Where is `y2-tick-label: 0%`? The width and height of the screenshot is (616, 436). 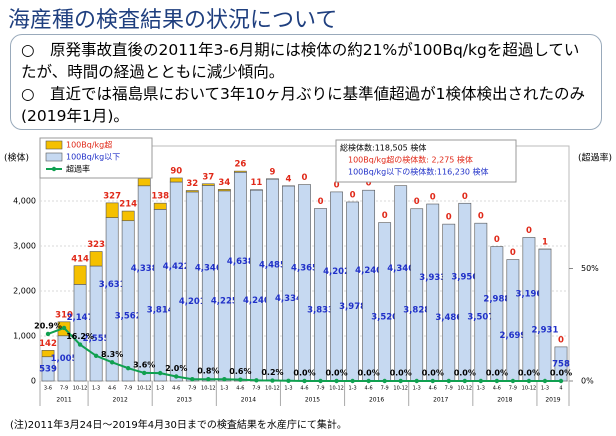 y2-tick-label: 0% is located at coordinates (587, 381).